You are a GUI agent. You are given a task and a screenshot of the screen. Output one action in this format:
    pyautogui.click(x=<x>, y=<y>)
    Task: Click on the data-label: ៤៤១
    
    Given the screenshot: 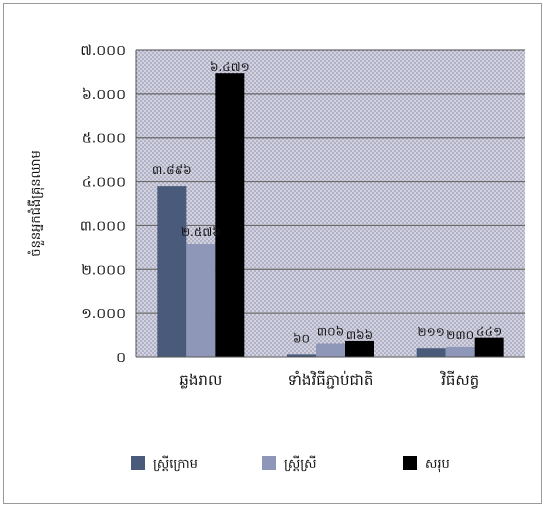 What is the action you would take?
    pyautogui.click(x=489, y=332)
    